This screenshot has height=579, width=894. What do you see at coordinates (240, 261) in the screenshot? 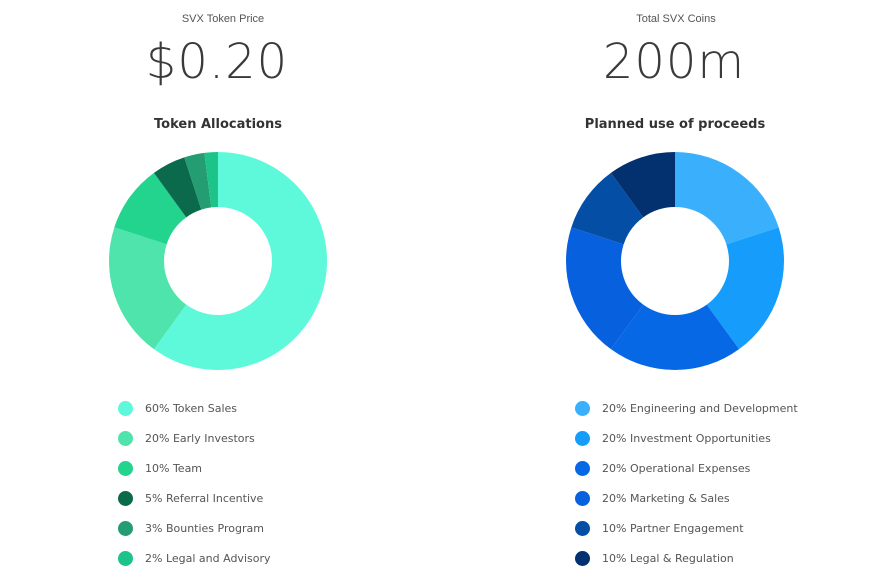
I see `donut-slice-token-sales` at bounding box center [240, 261].